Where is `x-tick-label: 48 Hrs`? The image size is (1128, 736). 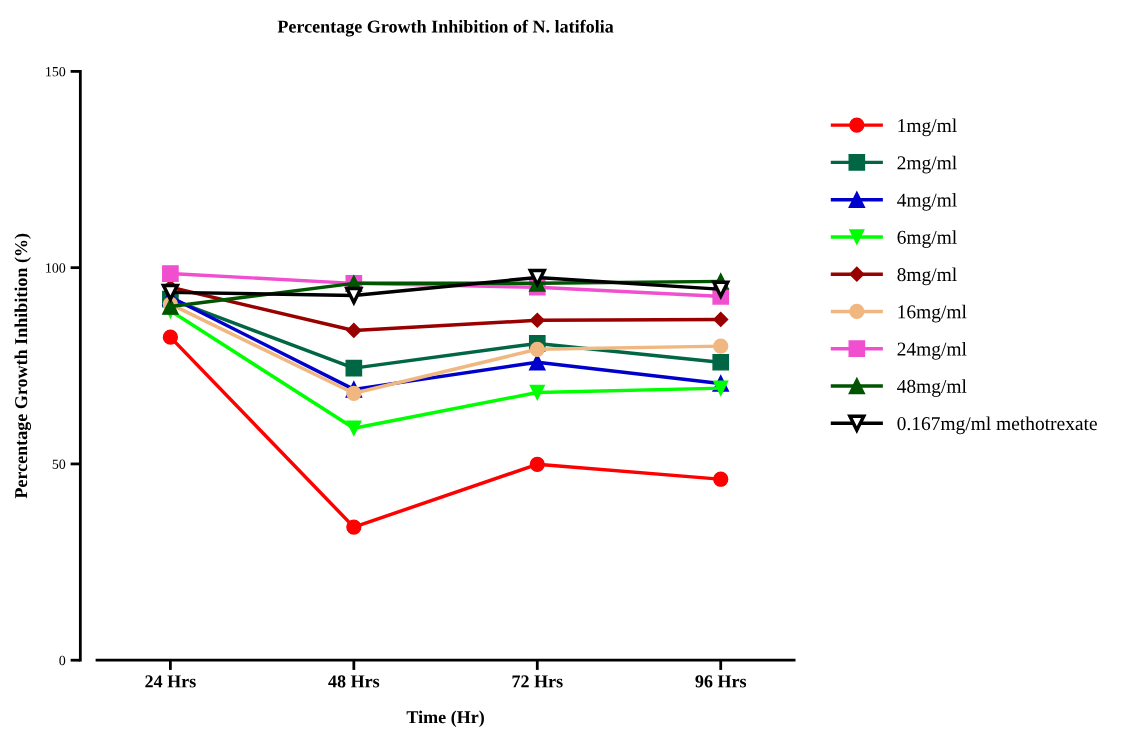
x-tick-label: 48 Hrs is located at coordinates (354, 681).